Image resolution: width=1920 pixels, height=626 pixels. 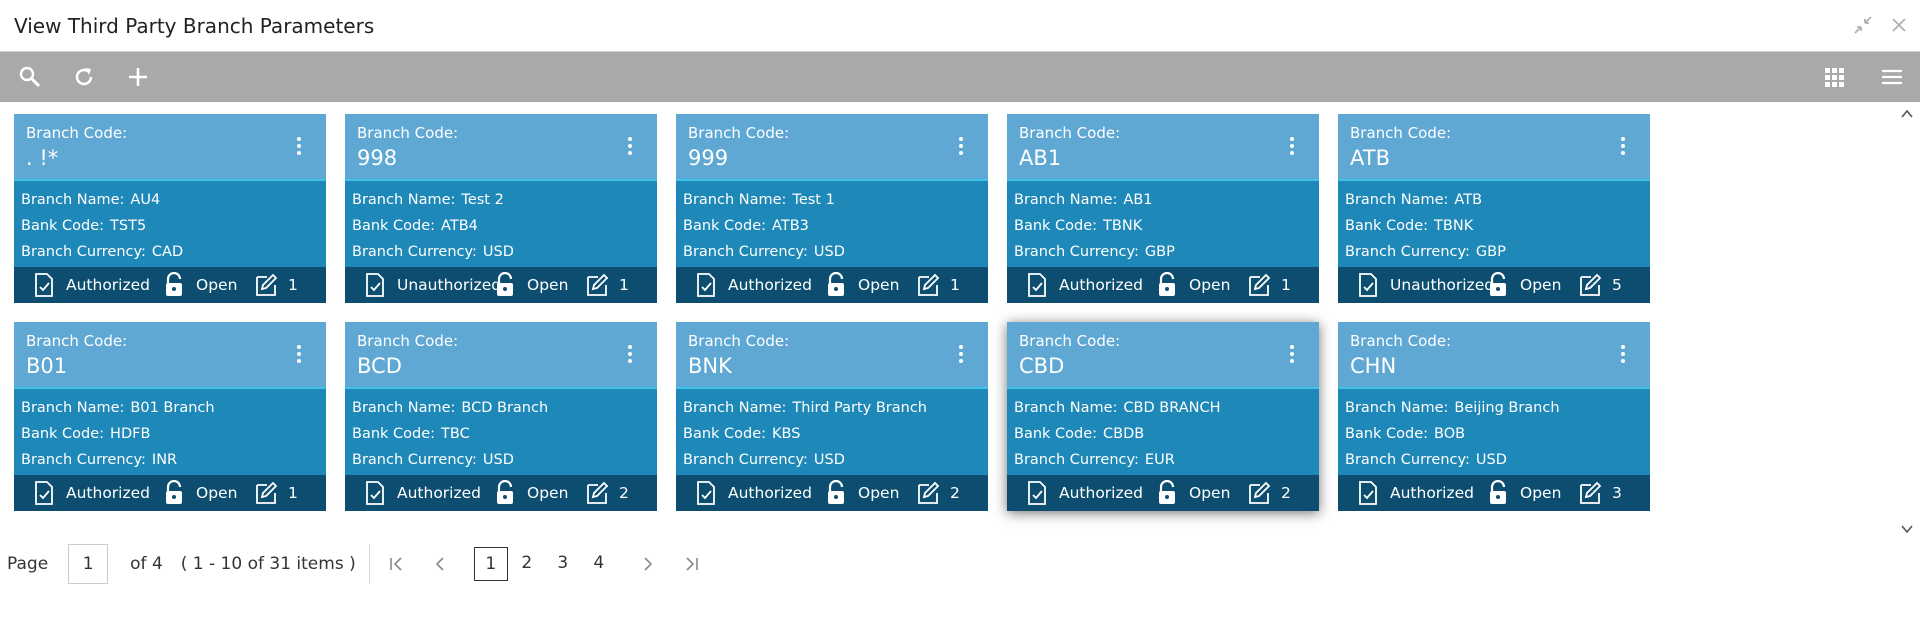 What do you see at coordinates (130, 434) in the screenshot?
I see `bank-code-value: HDFB` at bounding box center [130, 434].